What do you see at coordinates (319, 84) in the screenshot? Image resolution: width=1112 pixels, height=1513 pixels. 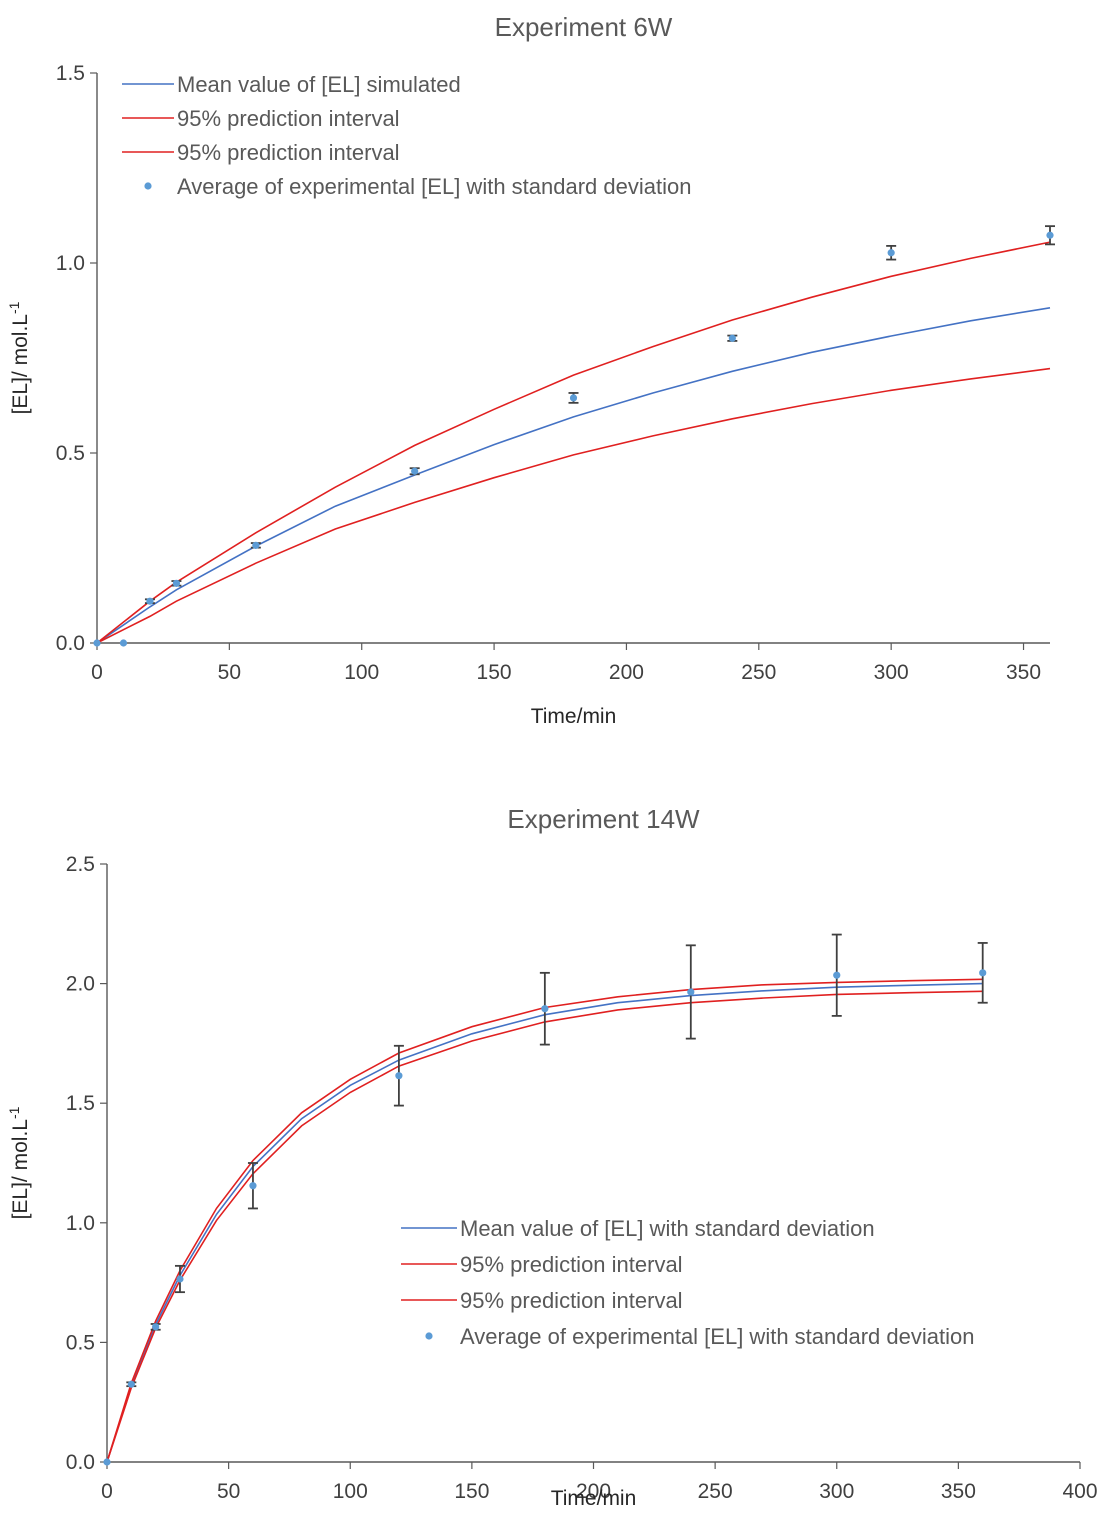 I see `legend-entry: Mean value of [EL] simulated` at bounding box center [319, 84].